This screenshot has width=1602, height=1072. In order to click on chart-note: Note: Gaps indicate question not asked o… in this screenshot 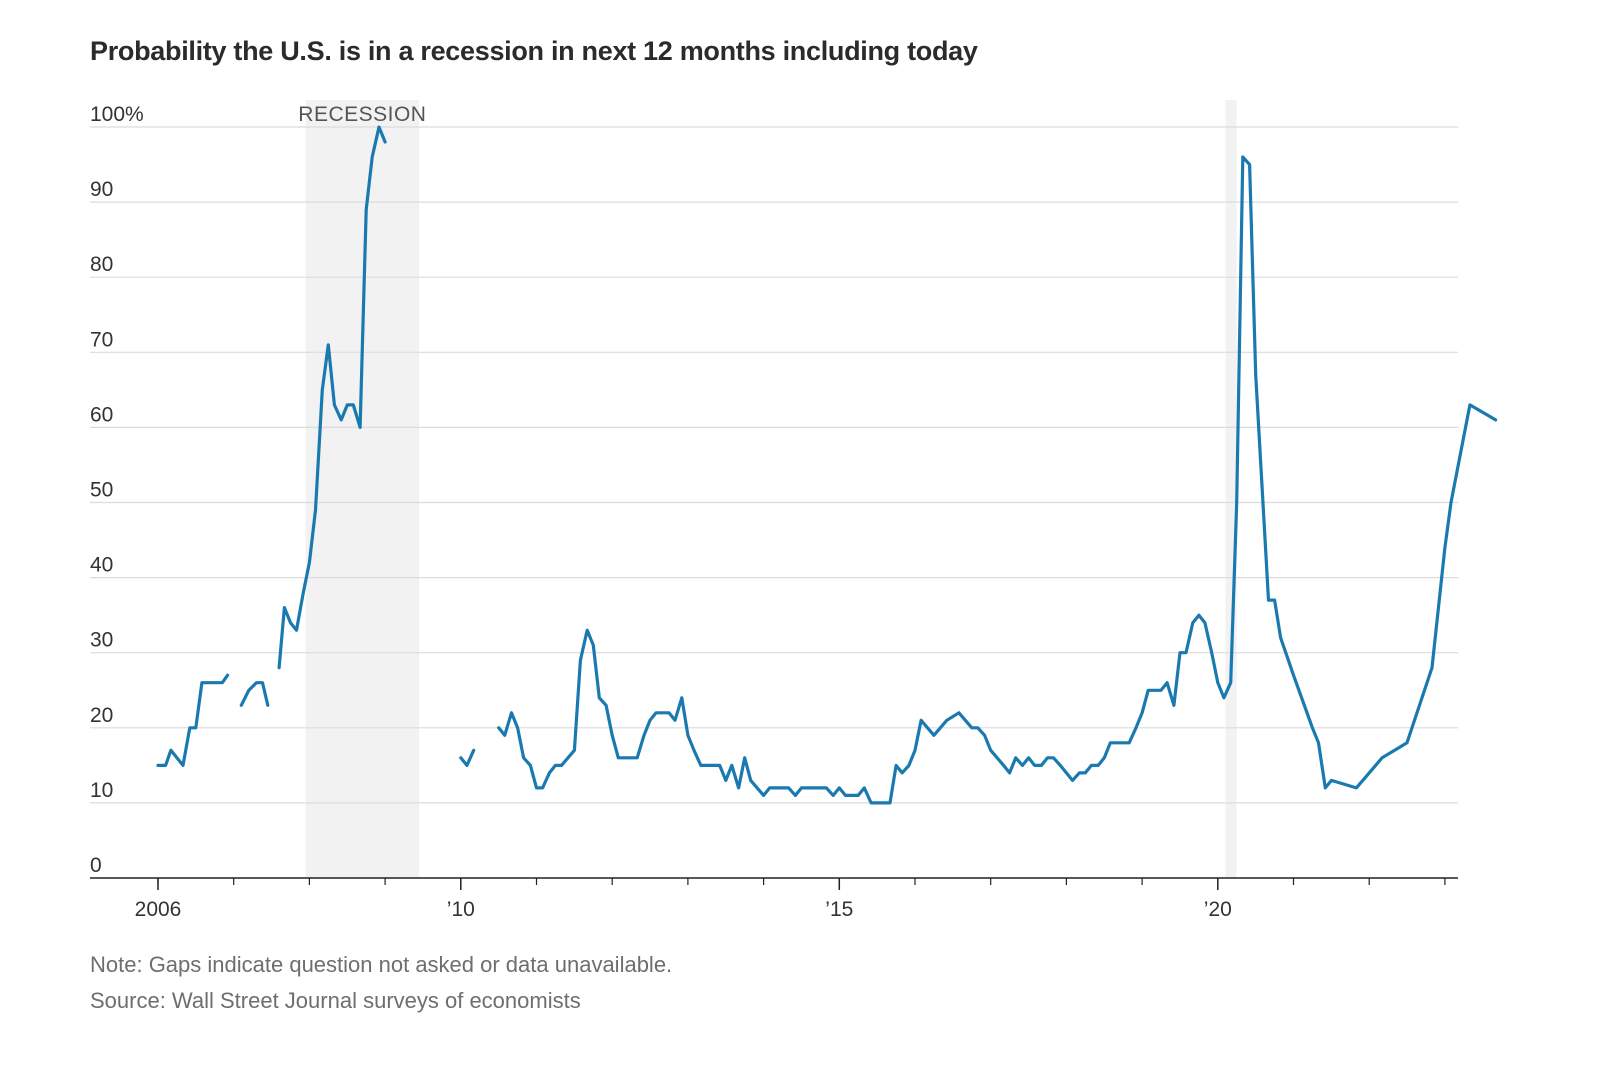, I will do `click(381, 964)`.